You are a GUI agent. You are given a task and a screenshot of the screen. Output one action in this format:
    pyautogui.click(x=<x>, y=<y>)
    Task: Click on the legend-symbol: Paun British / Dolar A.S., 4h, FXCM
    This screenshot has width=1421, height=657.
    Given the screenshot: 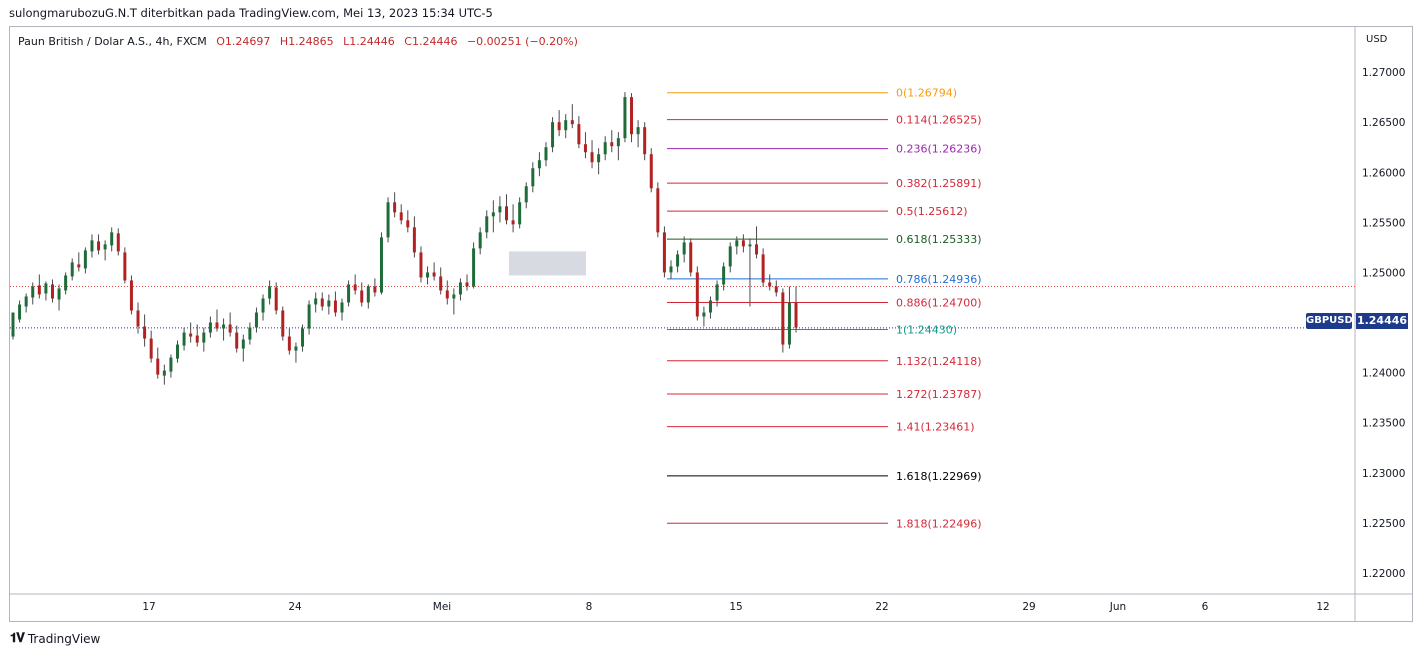 What is the action you would take?
    pyautogui.click(x=112, y=41)
    